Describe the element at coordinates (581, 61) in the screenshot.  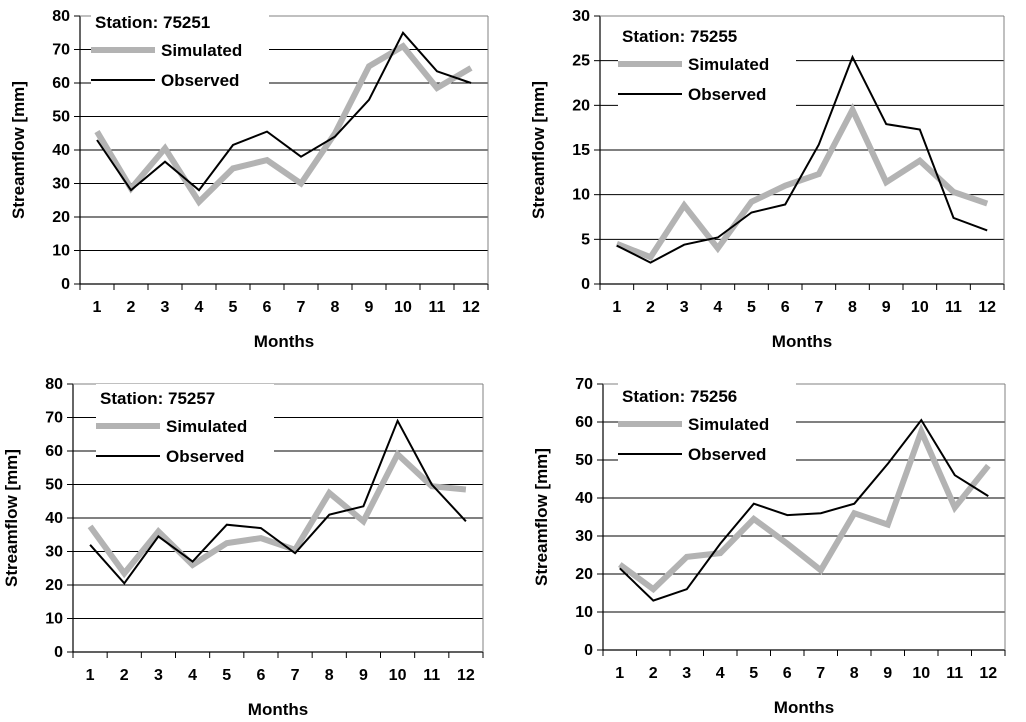
I see `y-tick-label: 25` at that location.